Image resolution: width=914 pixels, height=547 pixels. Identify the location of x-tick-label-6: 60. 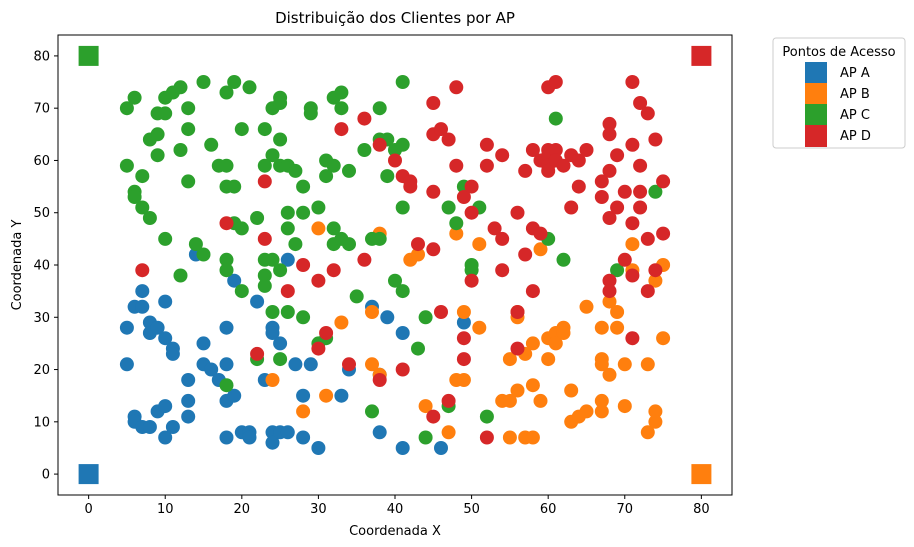
(548, 509).